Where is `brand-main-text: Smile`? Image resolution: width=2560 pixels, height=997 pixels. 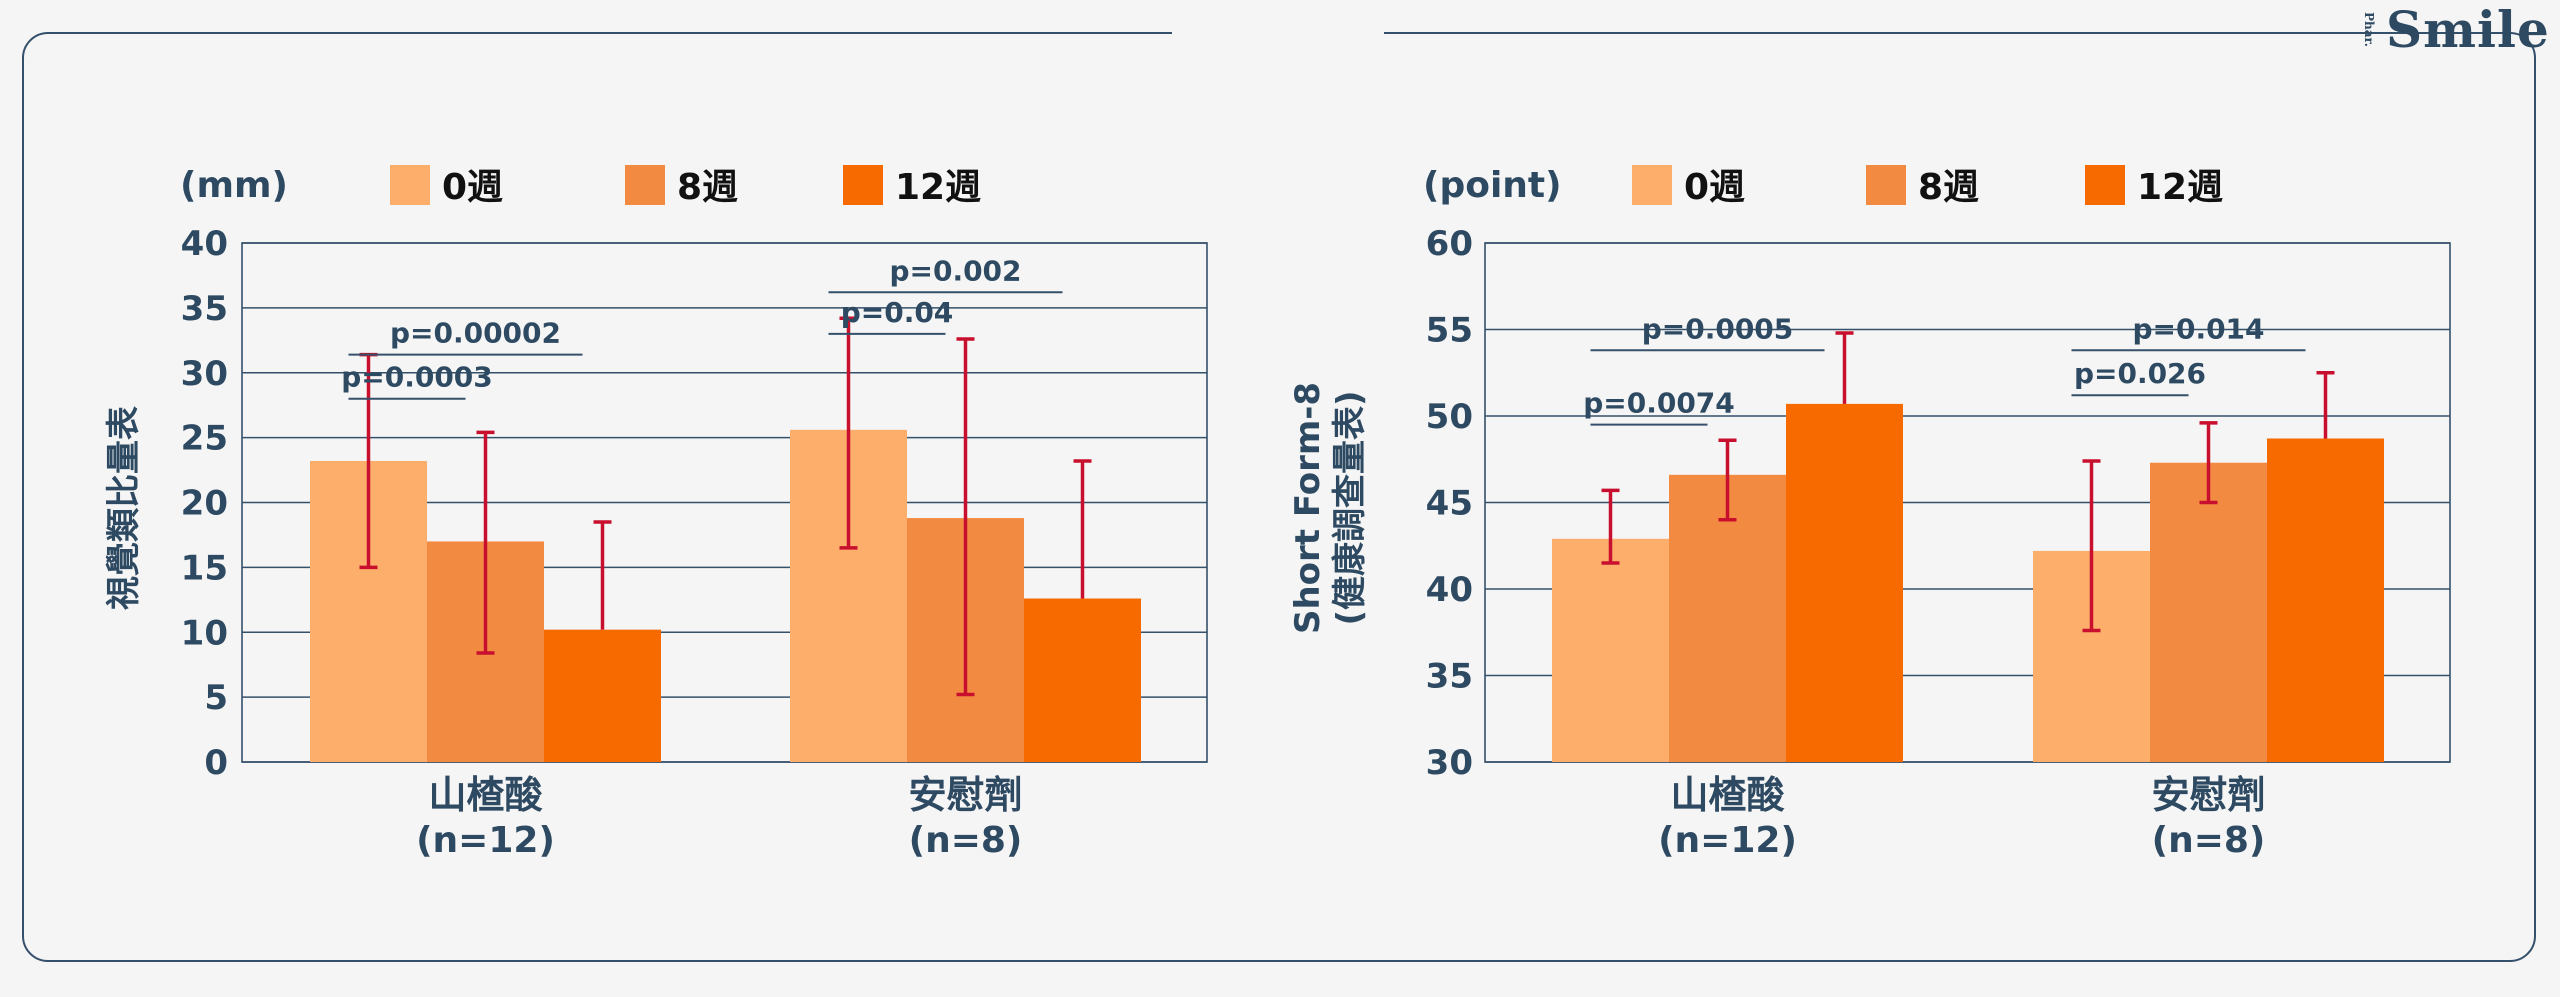 brand-main-text: Smile is located at coordinates (2468, 29).